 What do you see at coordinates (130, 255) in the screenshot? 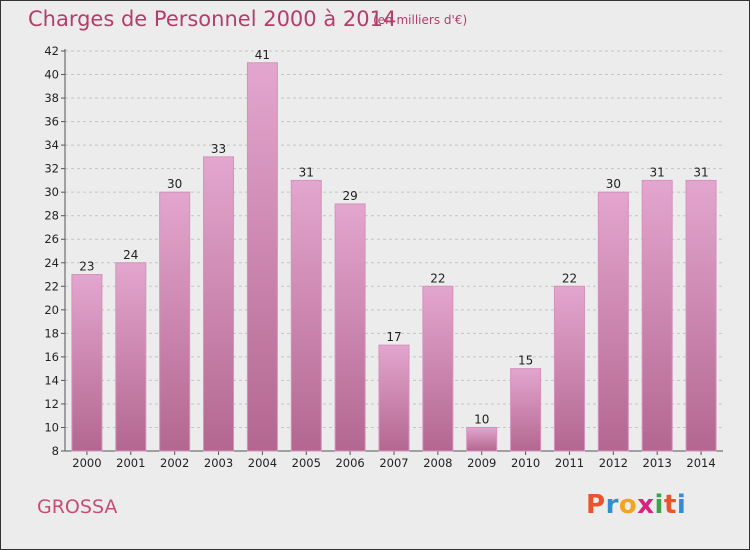
I see `value-label-2001: 24` at bounding box center [130, 255].